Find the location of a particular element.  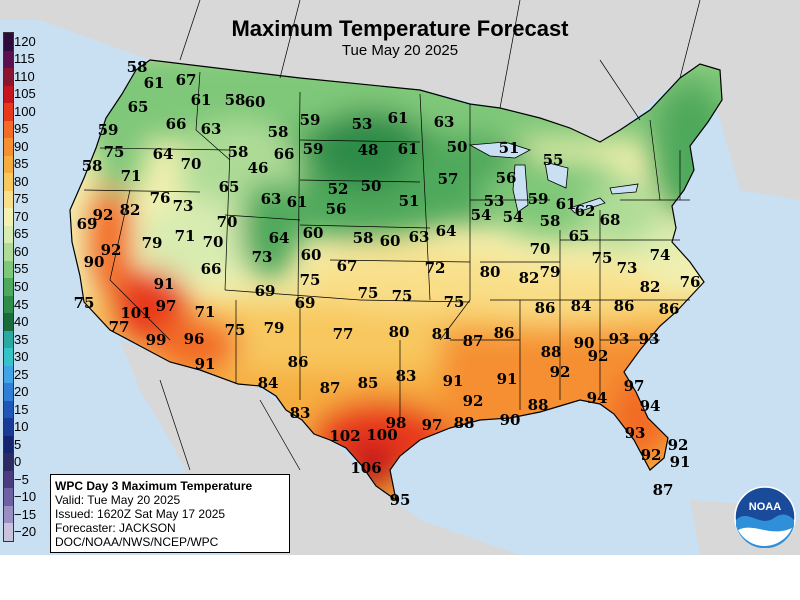

temperature-value: 87 is located at coordinates (663, 490).